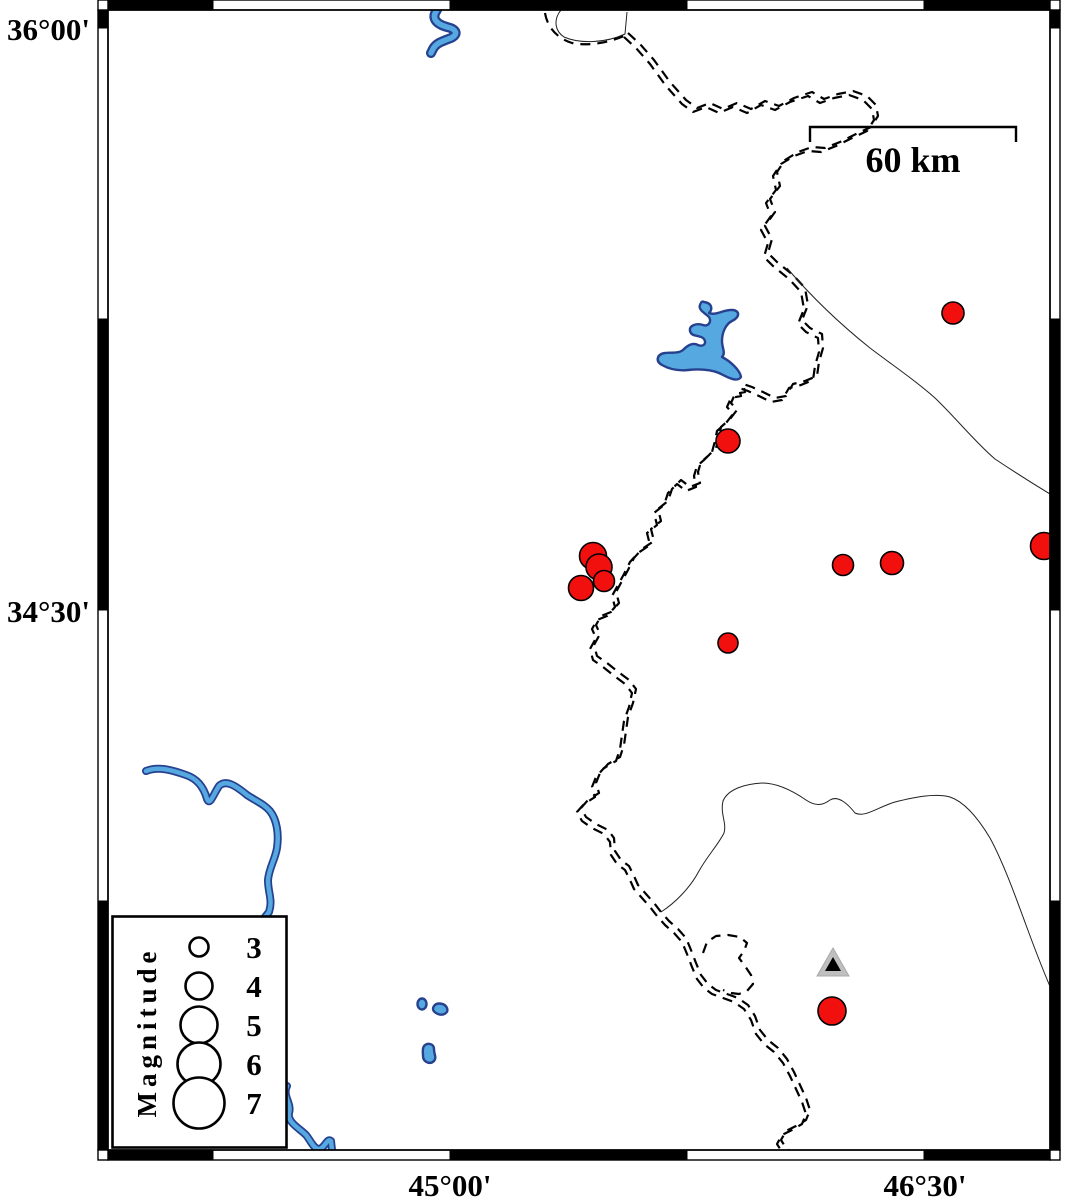 The height and width of the screenshot is (1202, 1066). I want to click on legend-label-mag-6: 6, so click(254, 1064).